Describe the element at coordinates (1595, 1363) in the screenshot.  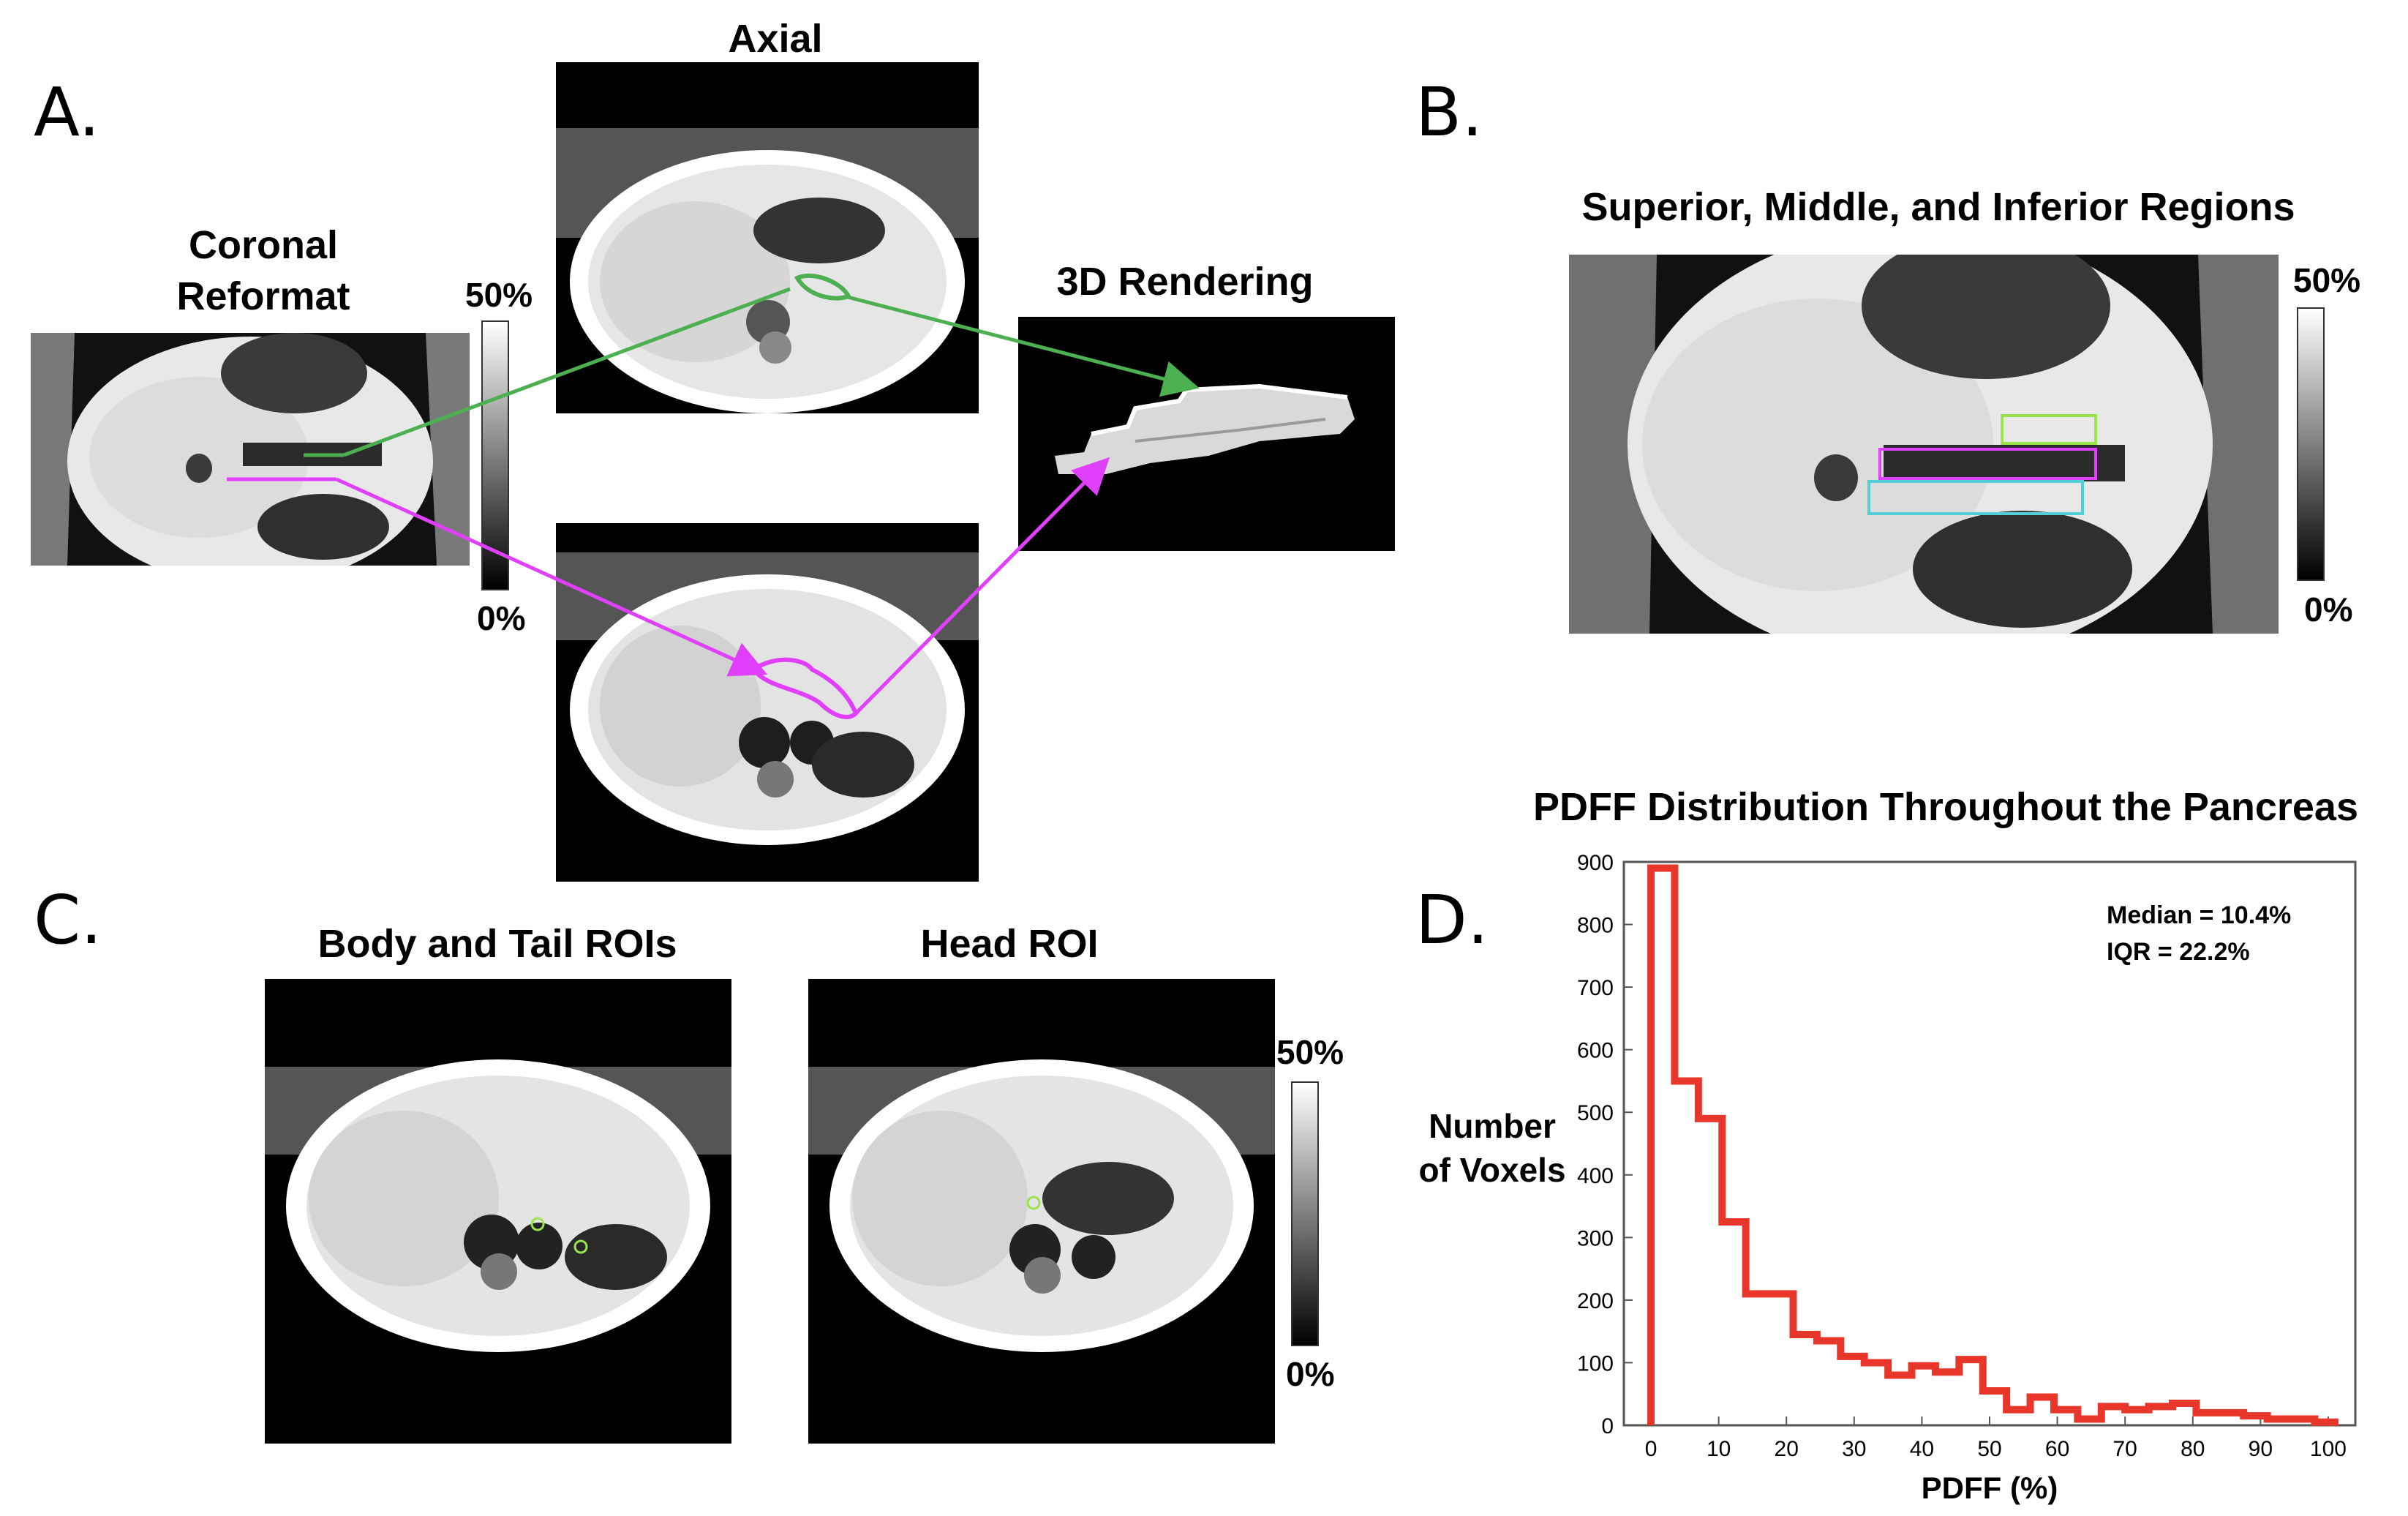
I see `y-tick-label: 100` at that location.